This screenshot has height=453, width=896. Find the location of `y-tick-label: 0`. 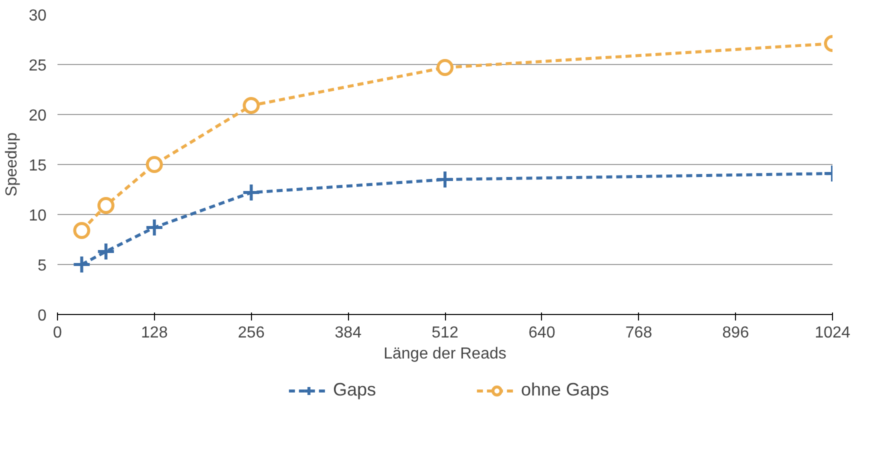

y-tick-label: 0 is located at coordinates (42, 316).